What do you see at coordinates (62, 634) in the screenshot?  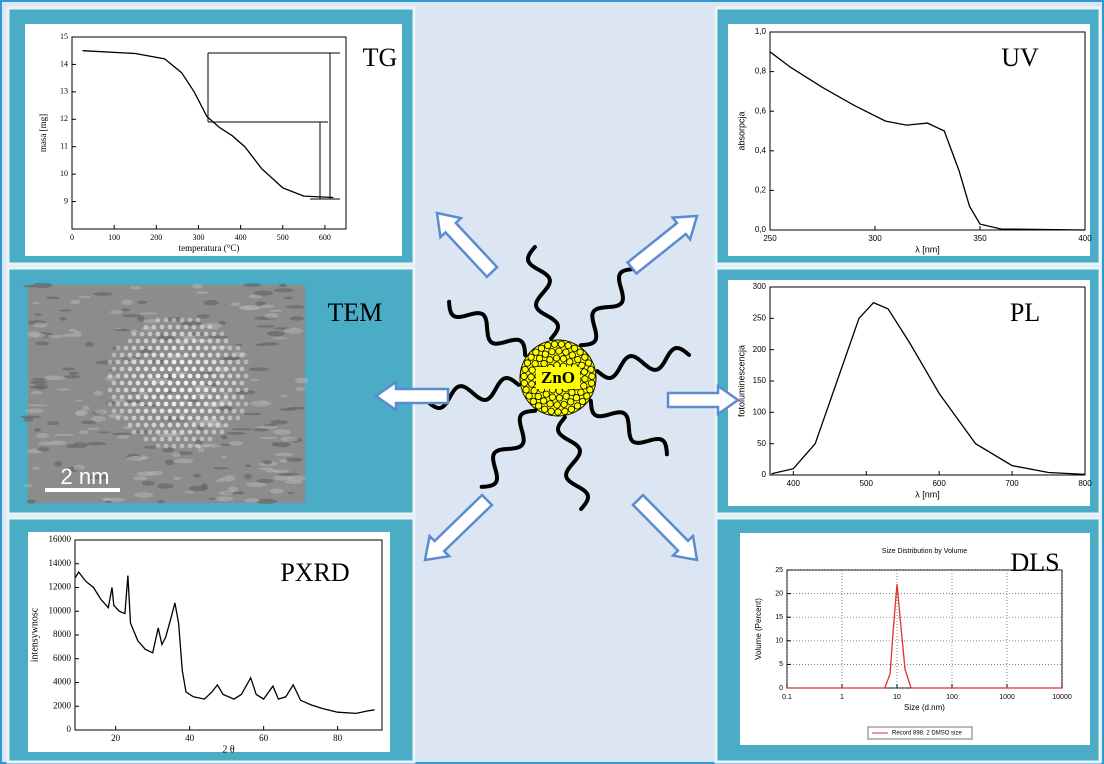 I see `y-tick-label: 8000` at bounding box center [62, 634].